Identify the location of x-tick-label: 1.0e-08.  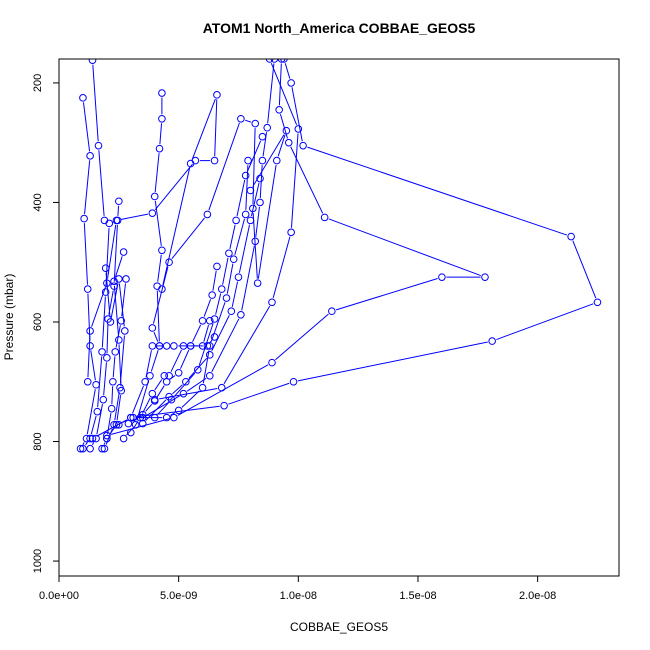
(298, 596).